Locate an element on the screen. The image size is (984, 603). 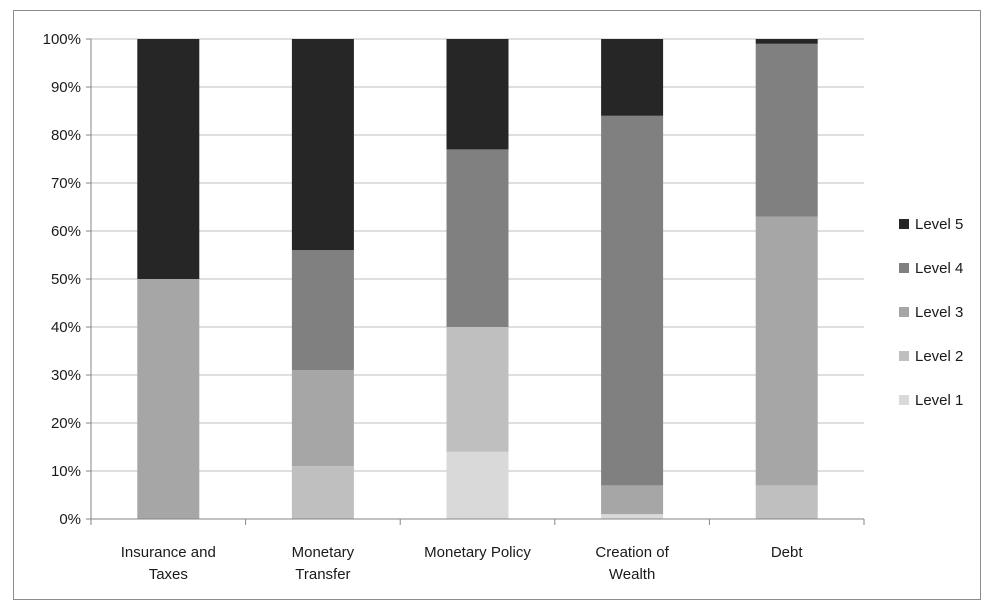
x-category-label: Insurance and Taxes is located at coordinates (168, 563).